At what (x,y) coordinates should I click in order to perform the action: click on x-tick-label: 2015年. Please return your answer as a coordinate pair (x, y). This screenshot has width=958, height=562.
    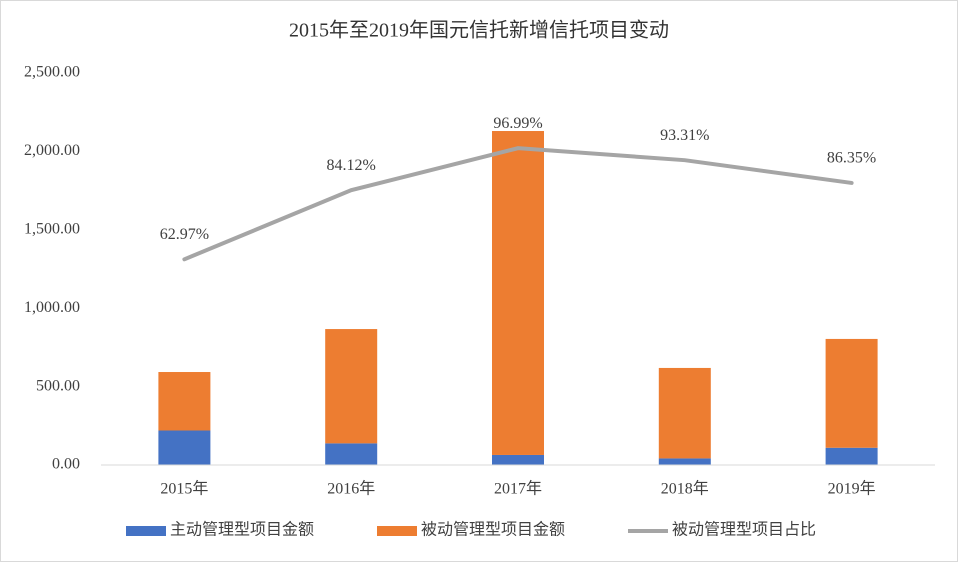
    Looking at the image, I should click on (184, 489).